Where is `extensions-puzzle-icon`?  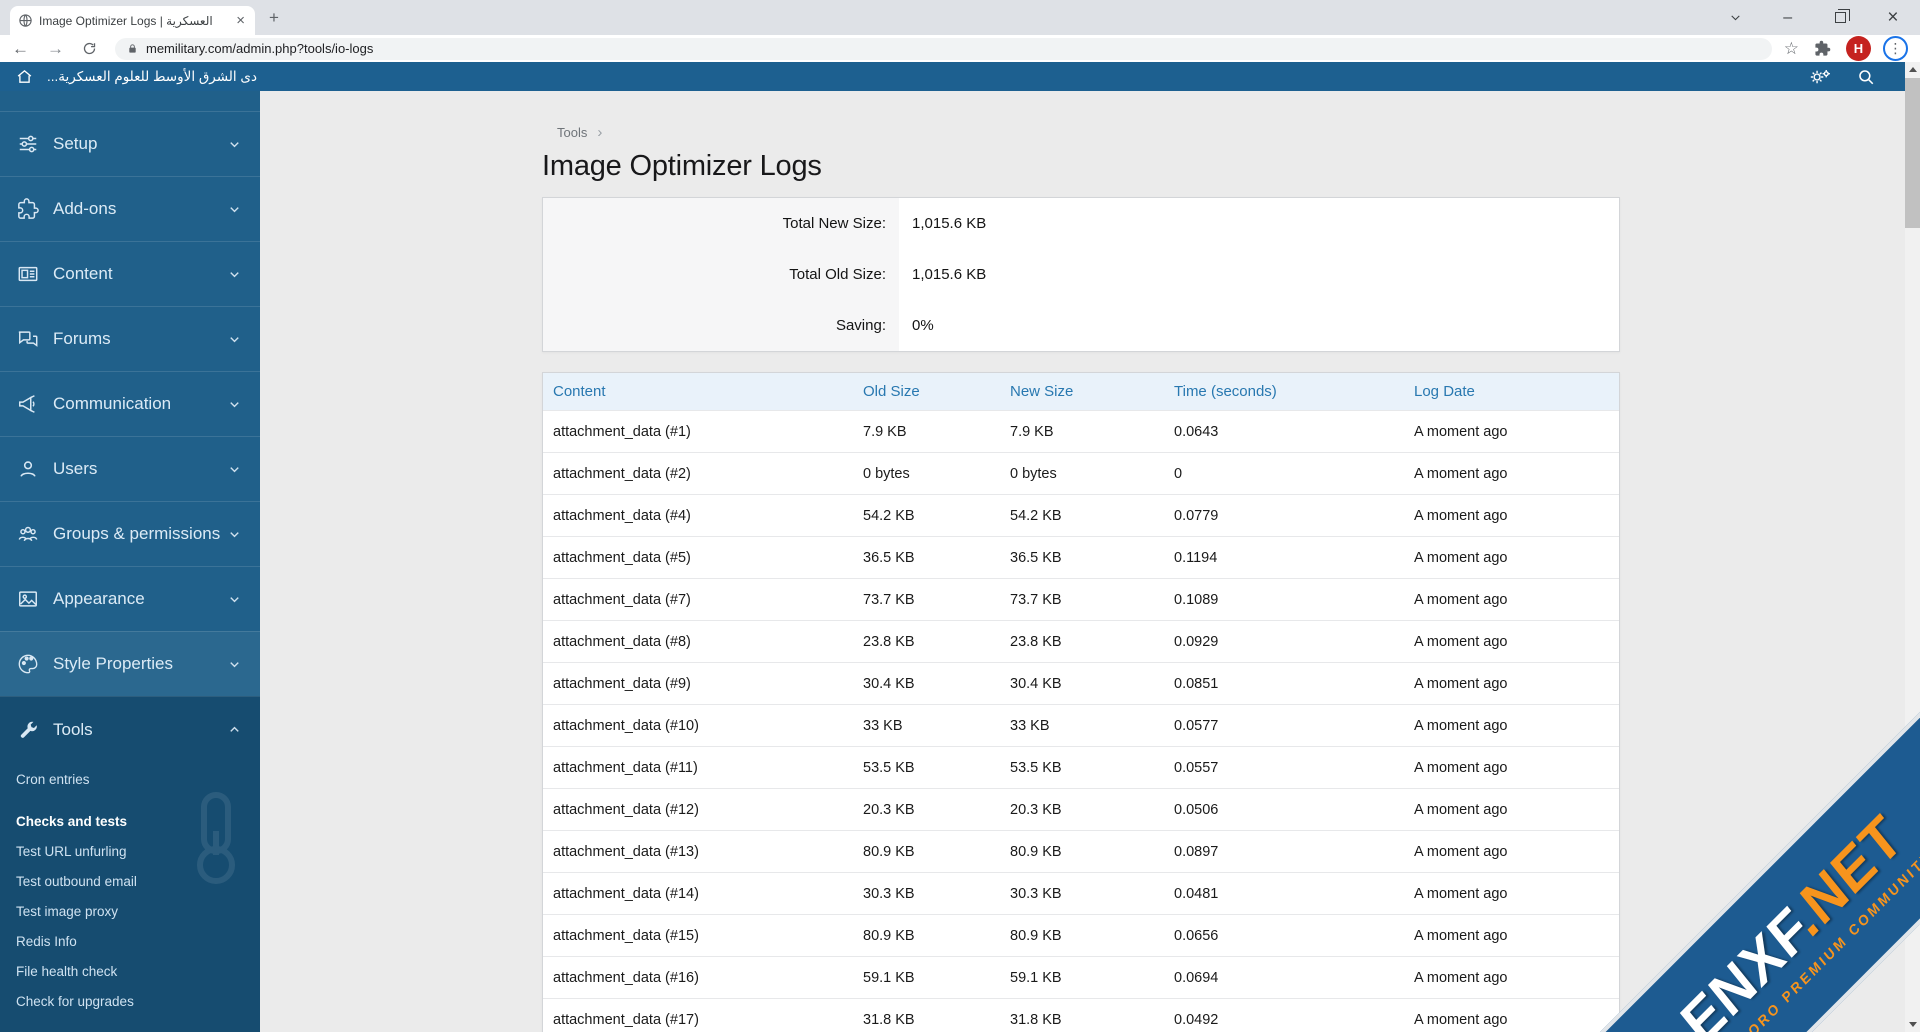 extensions-puzzle-icon is located at coordinates (1822, 48).